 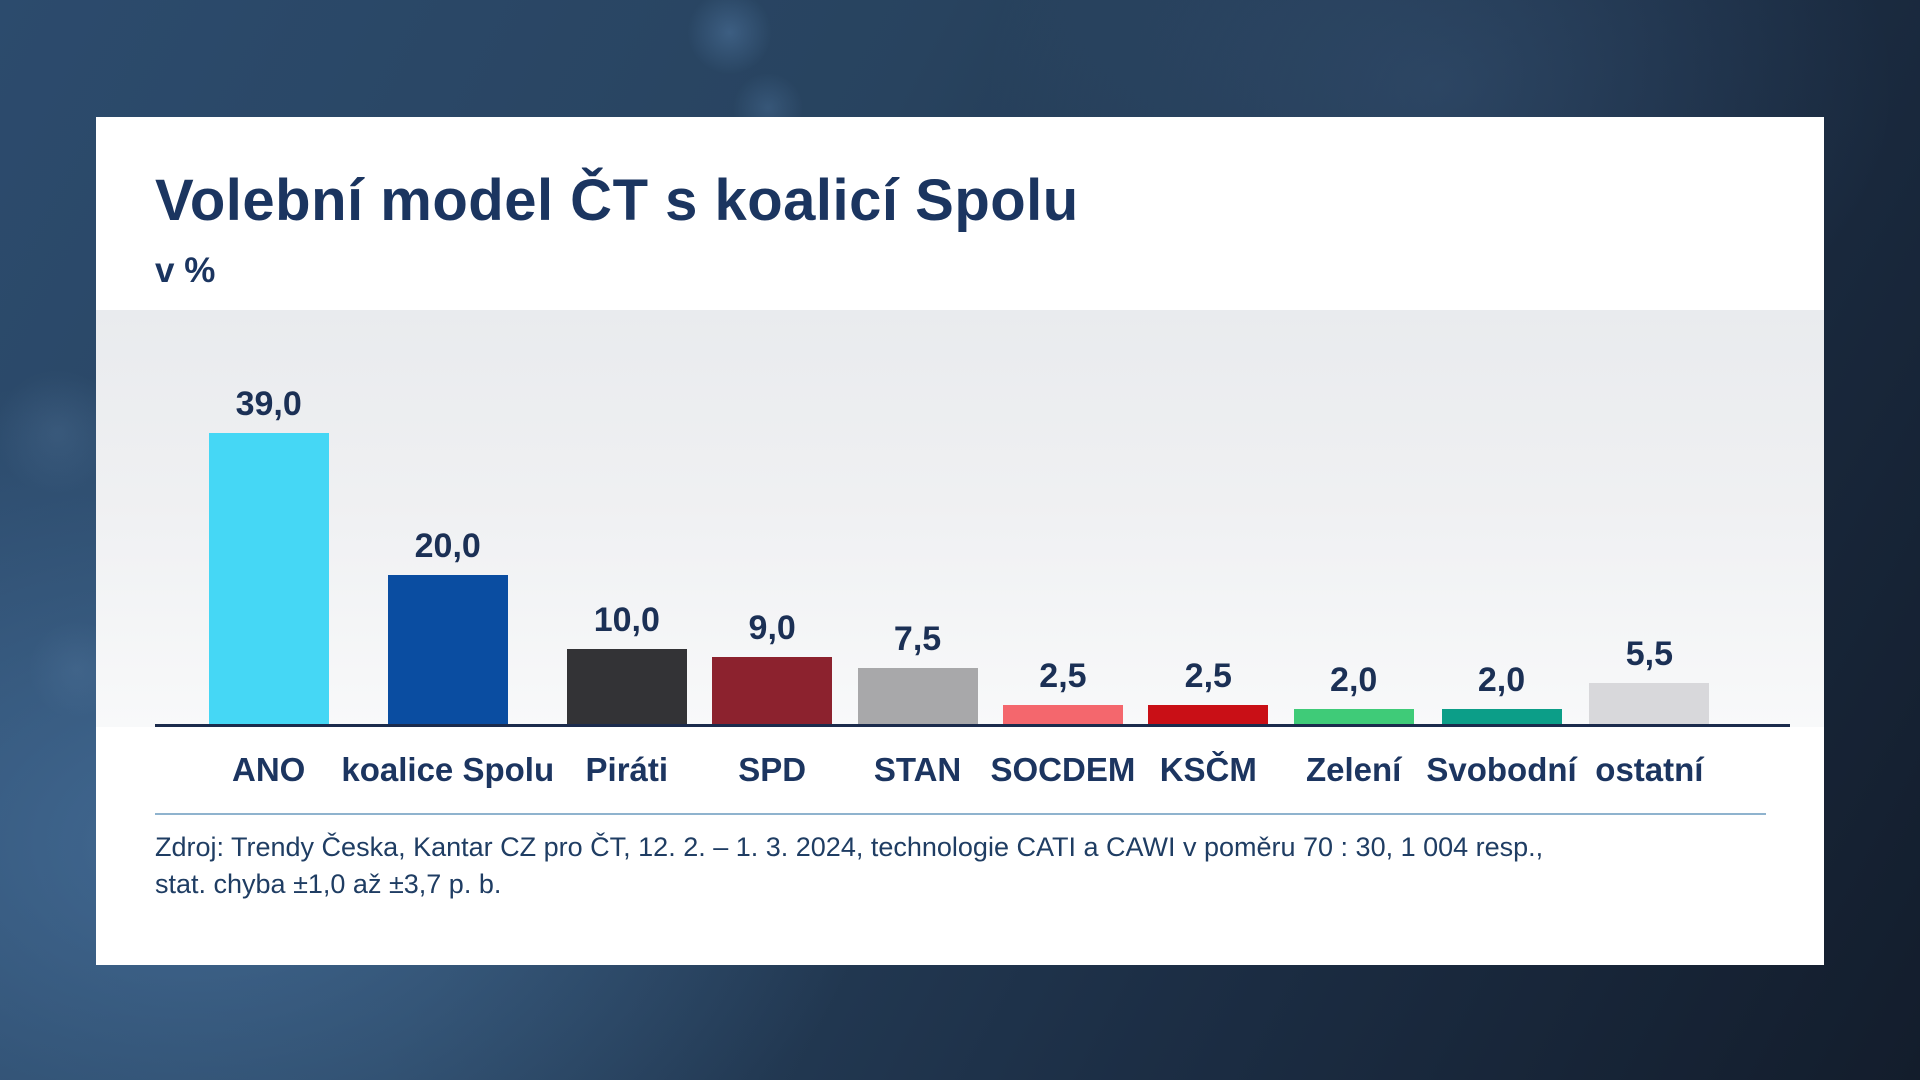 What do you see at coordinates (626, 553) in the screenshot?
I see `bar-column: 10,0 Piráti` at bounding box center [626, 553].